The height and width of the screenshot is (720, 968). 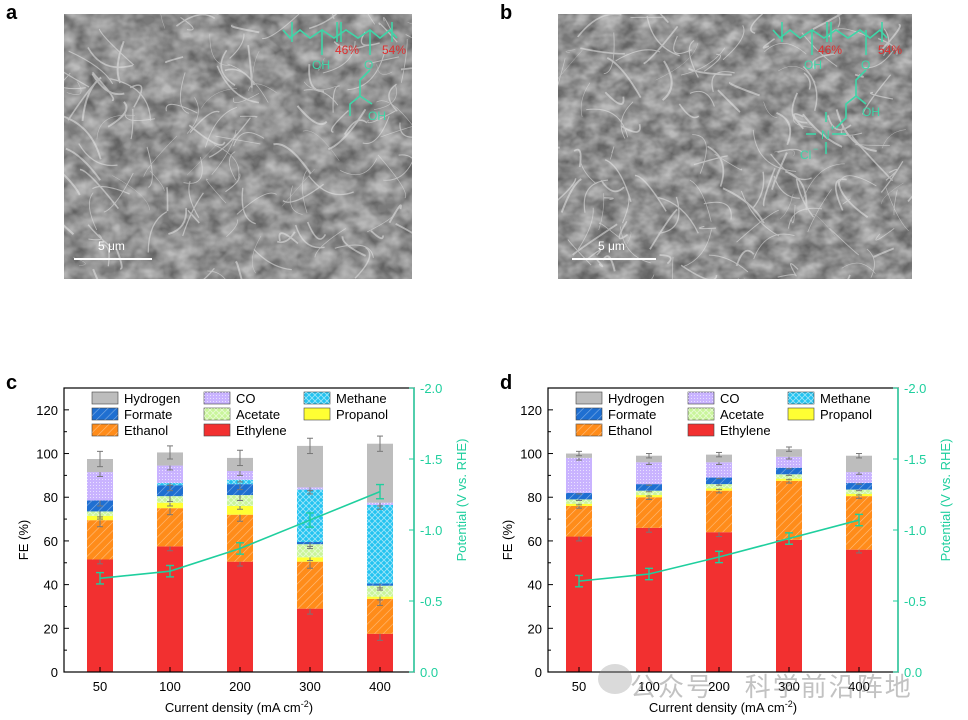 I want to click on y2-axis-label: Potential (V vs. RHE), so click(x=945, y=500).